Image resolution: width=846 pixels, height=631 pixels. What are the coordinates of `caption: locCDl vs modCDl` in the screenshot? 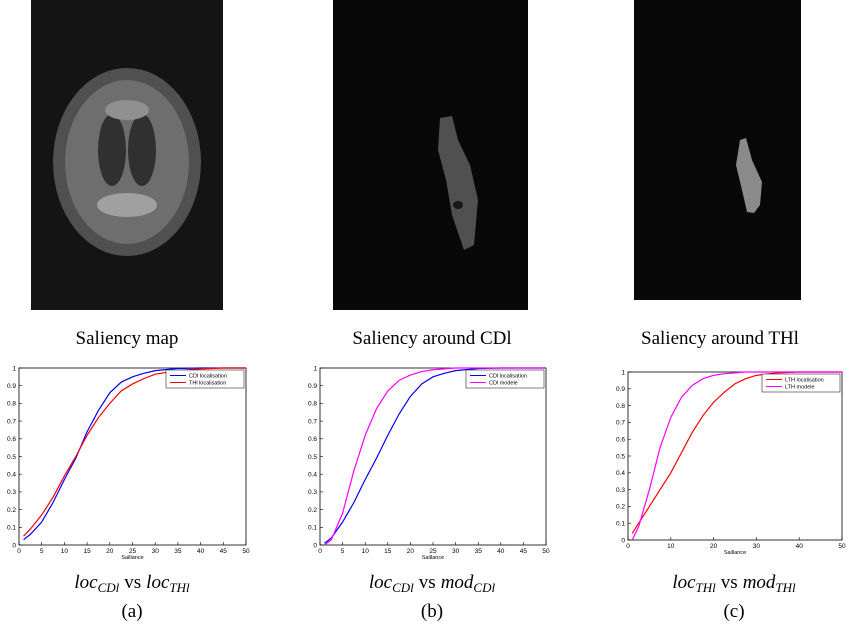 It's located at (432, 583).